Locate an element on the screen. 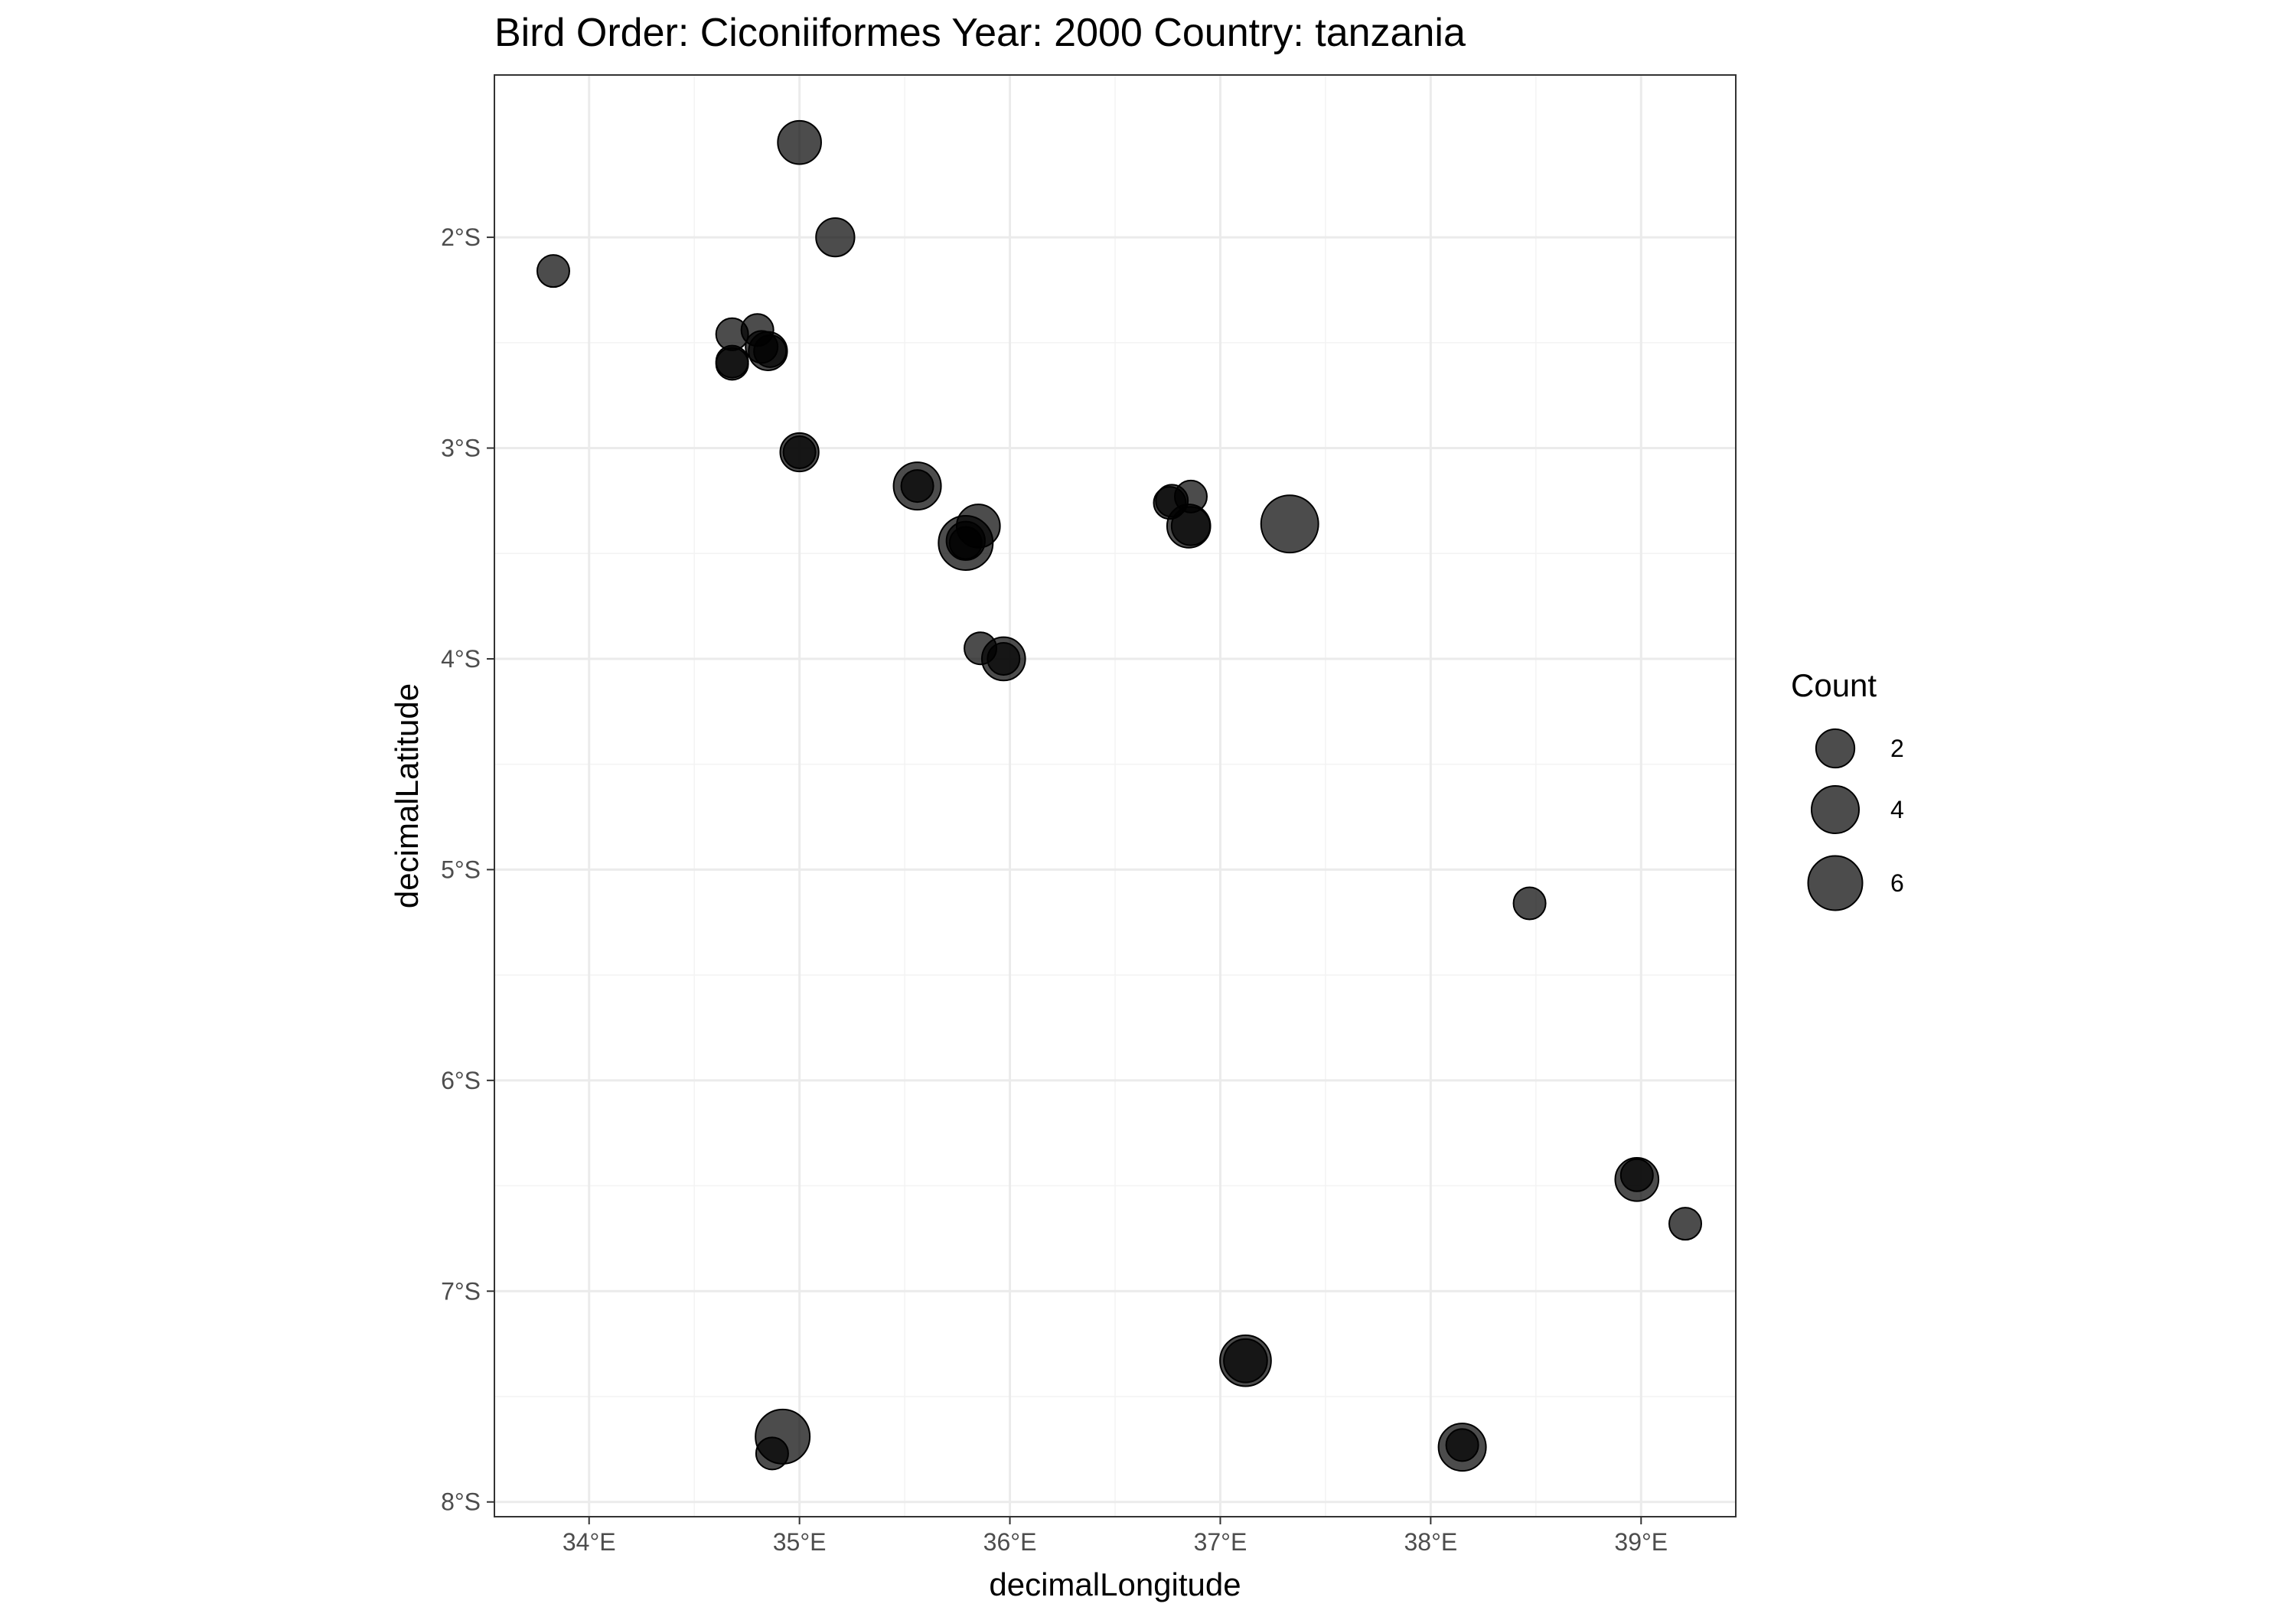 This screenshot has width=2296, height=1607. x-axis-title: decimalLongitude is located at coordinates (1115, 1584).